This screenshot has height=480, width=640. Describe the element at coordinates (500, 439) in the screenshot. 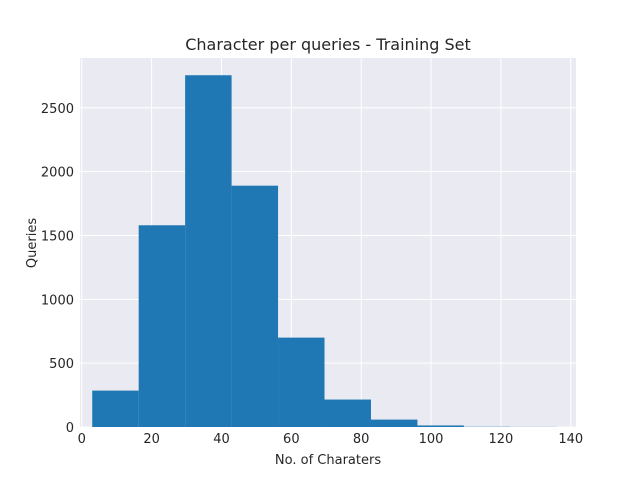

I see `x-tick-label: 120` at that location.